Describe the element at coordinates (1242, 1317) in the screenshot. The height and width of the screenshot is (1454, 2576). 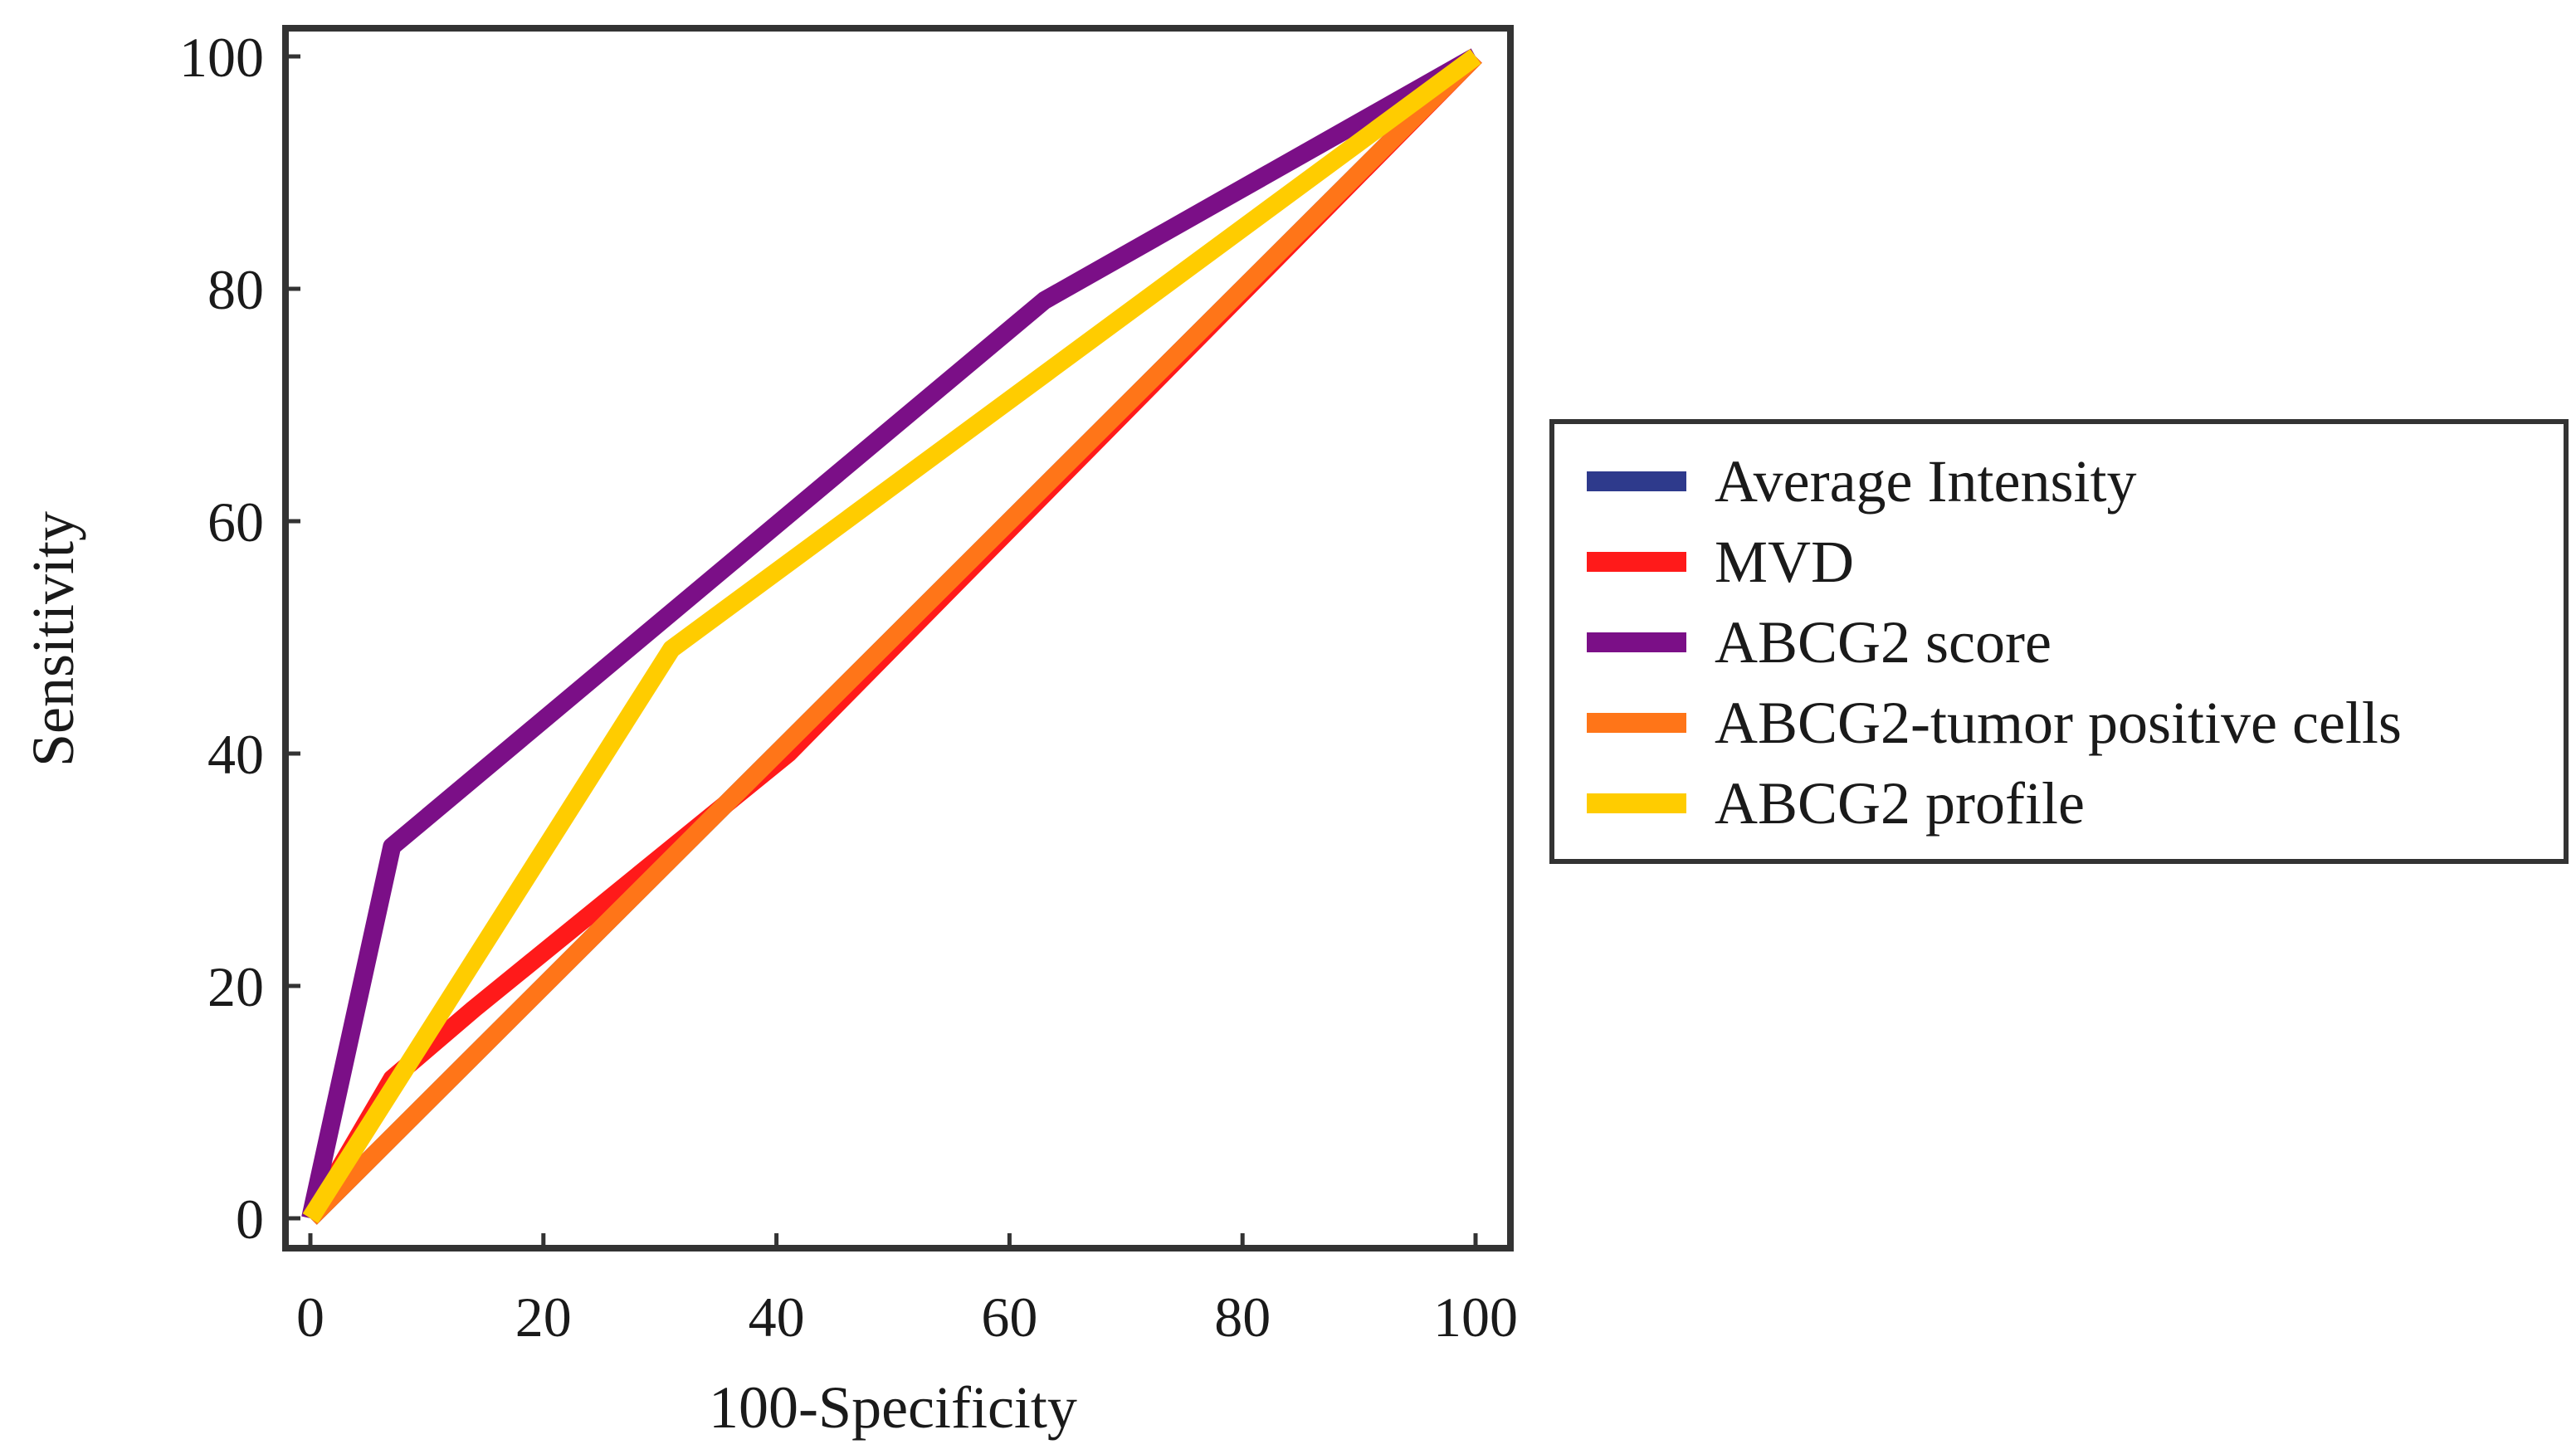
I see `x-tick-label: 80` at that location.